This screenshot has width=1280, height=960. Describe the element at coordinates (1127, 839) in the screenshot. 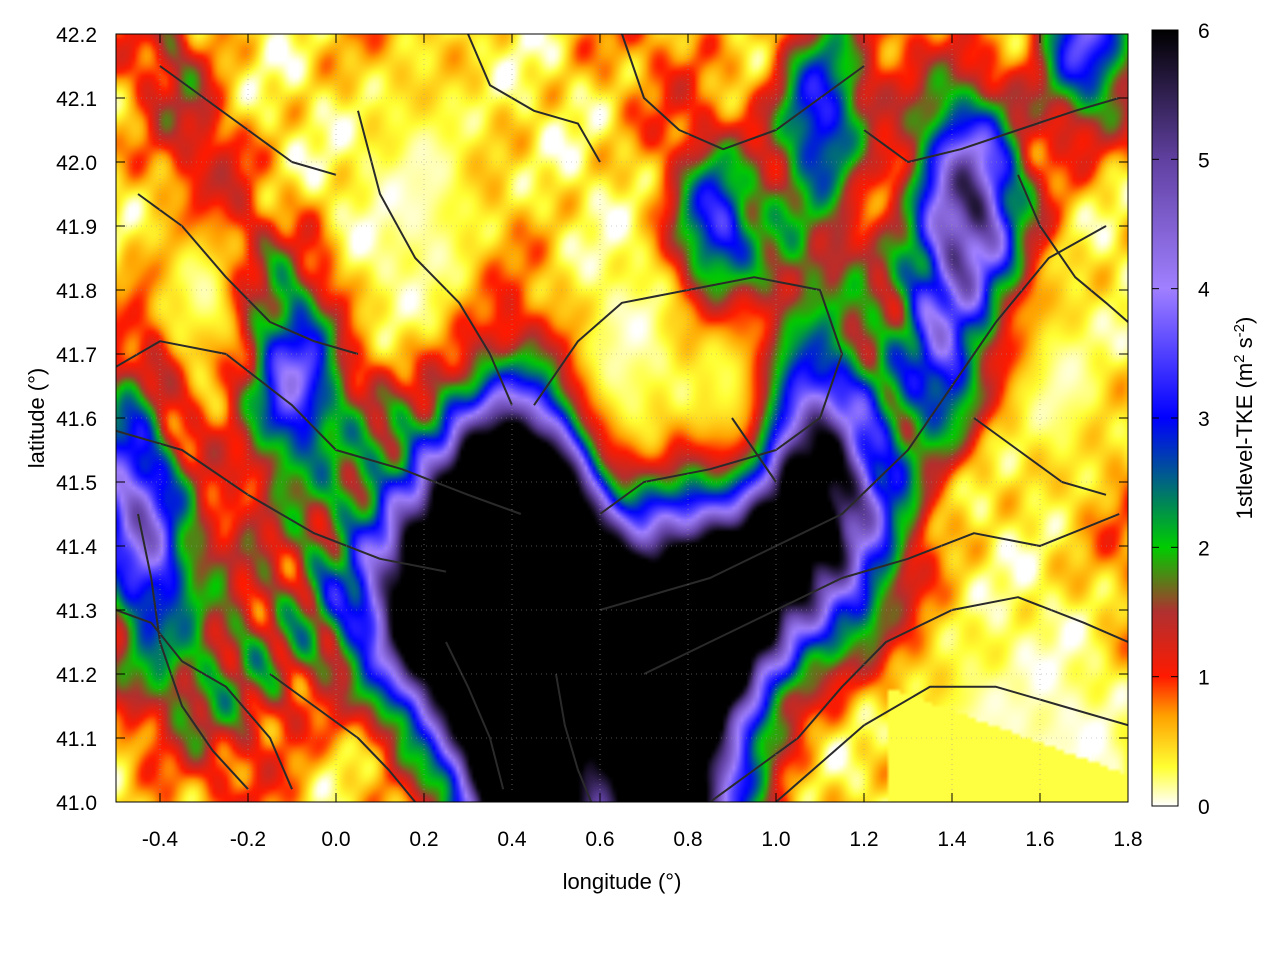

I see `x-tick-label: 1.8` at that location.